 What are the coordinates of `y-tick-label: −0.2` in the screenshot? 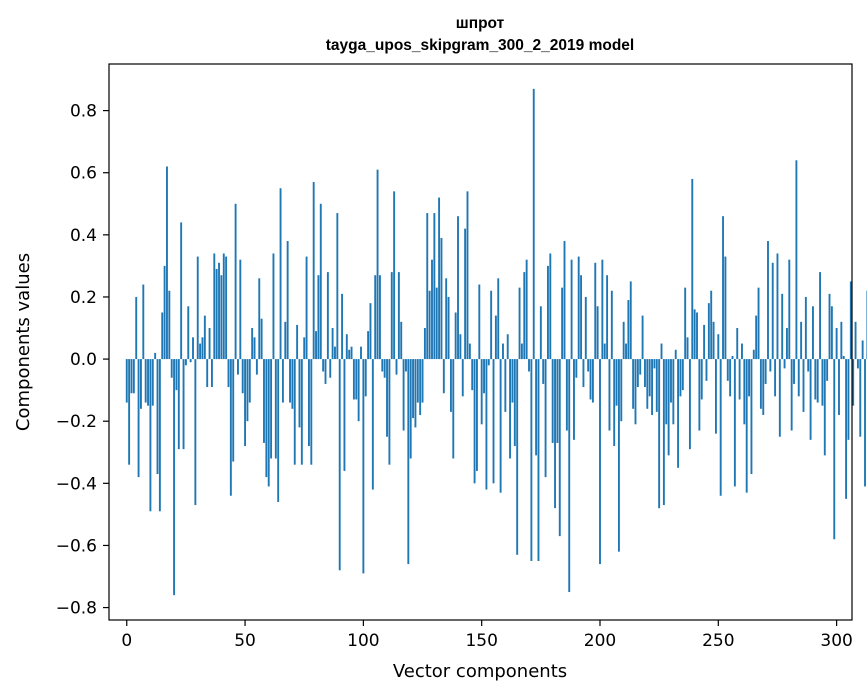 It's located at (76, 422).